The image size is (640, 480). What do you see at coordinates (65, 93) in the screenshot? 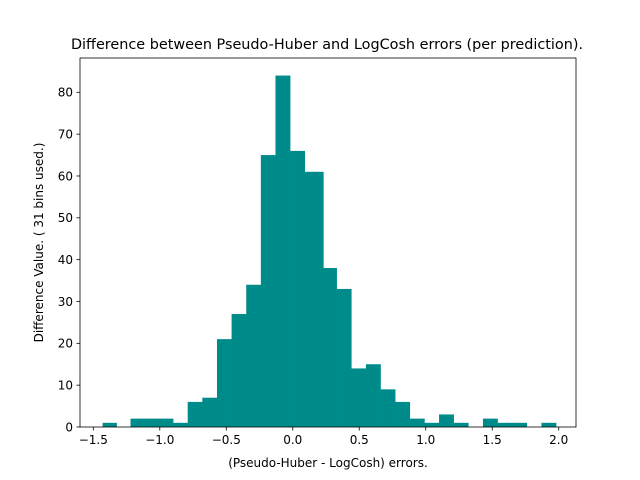
I see `y-tick-label: 80` at bounding box center [65, 93].